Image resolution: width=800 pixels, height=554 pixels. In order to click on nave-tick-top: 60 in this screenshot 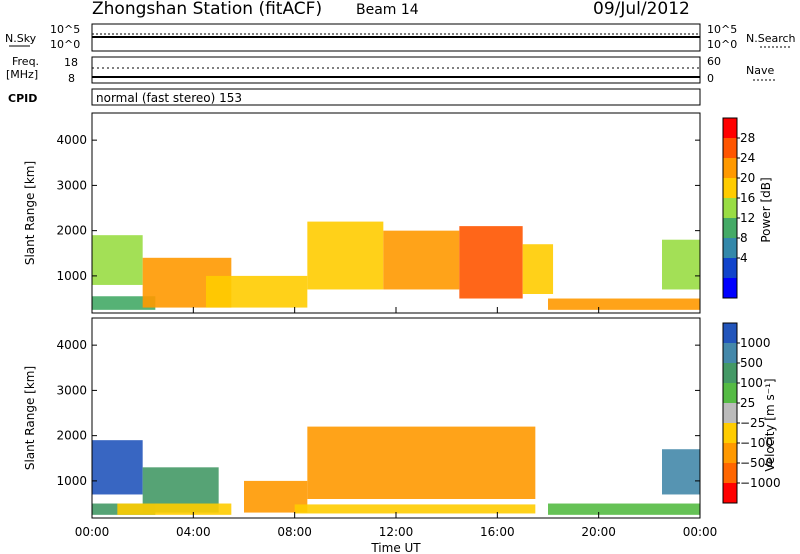, I will do `click(714, 61)`.